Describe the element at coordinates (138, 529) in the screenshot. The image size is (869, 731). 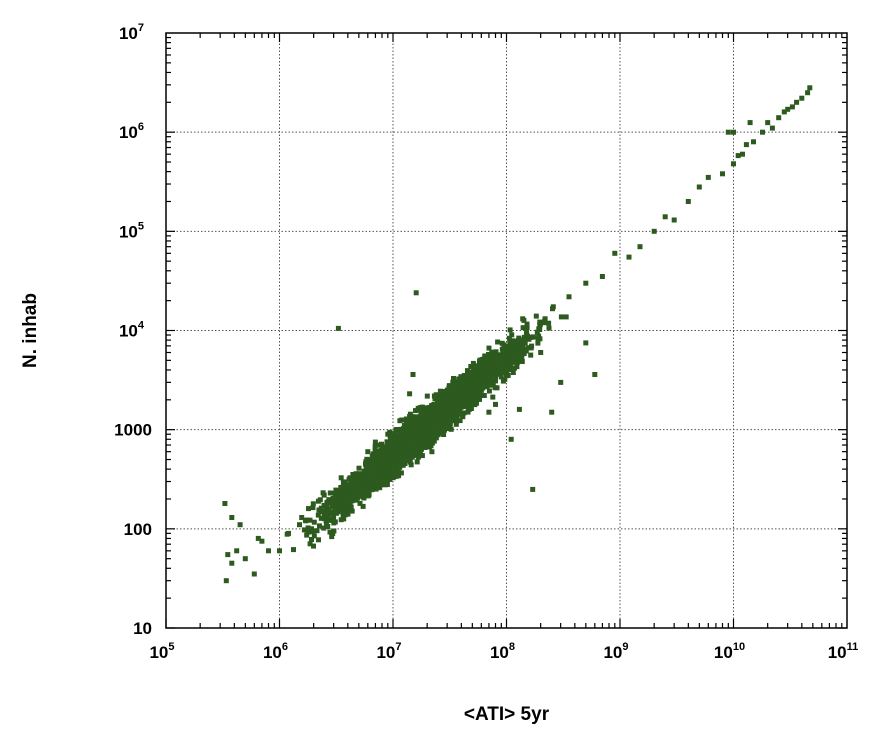
I see `y-tick-label: 100` at that location.